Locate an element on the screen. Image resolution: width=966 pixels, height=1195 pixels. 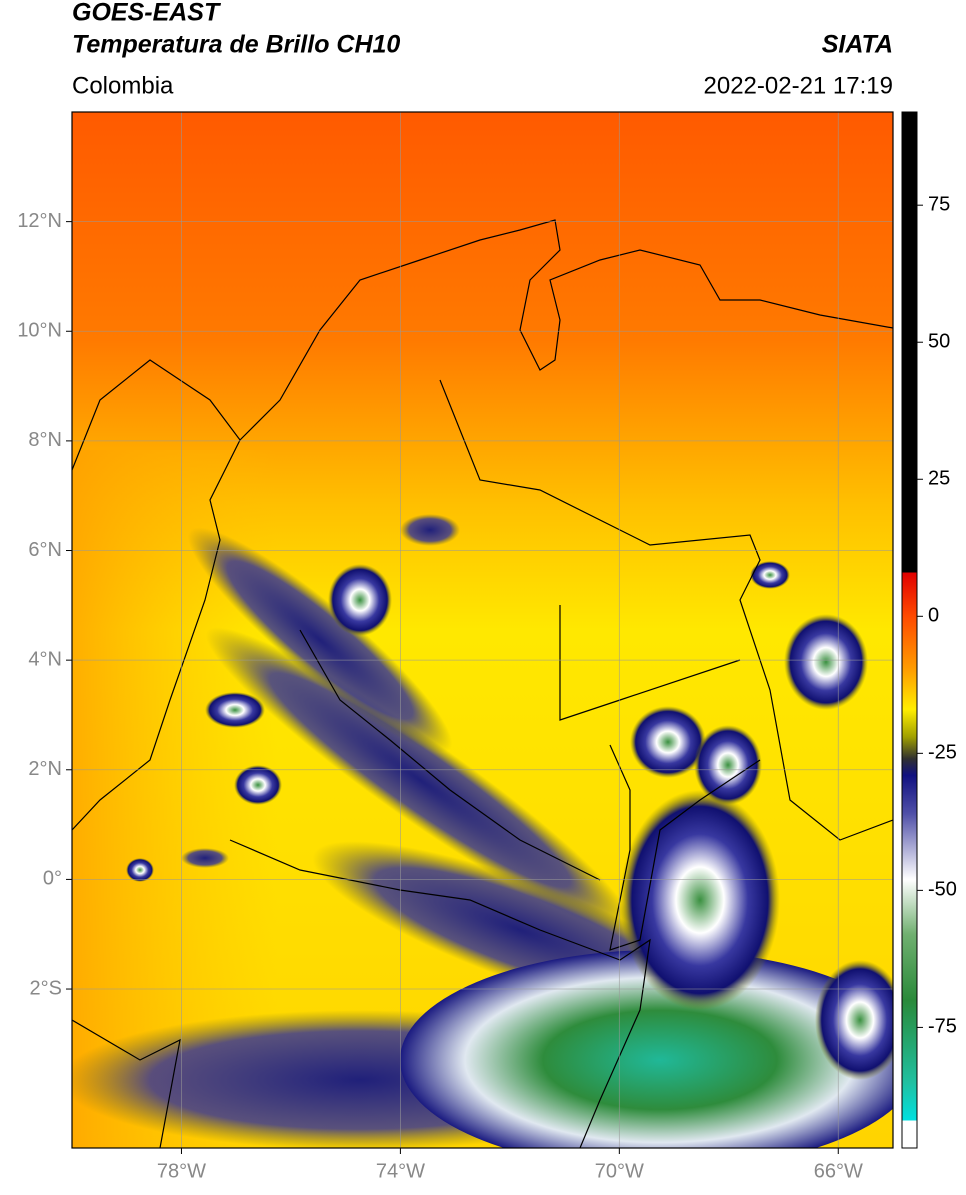
region: Colombia is located at coordinates (123, 85).